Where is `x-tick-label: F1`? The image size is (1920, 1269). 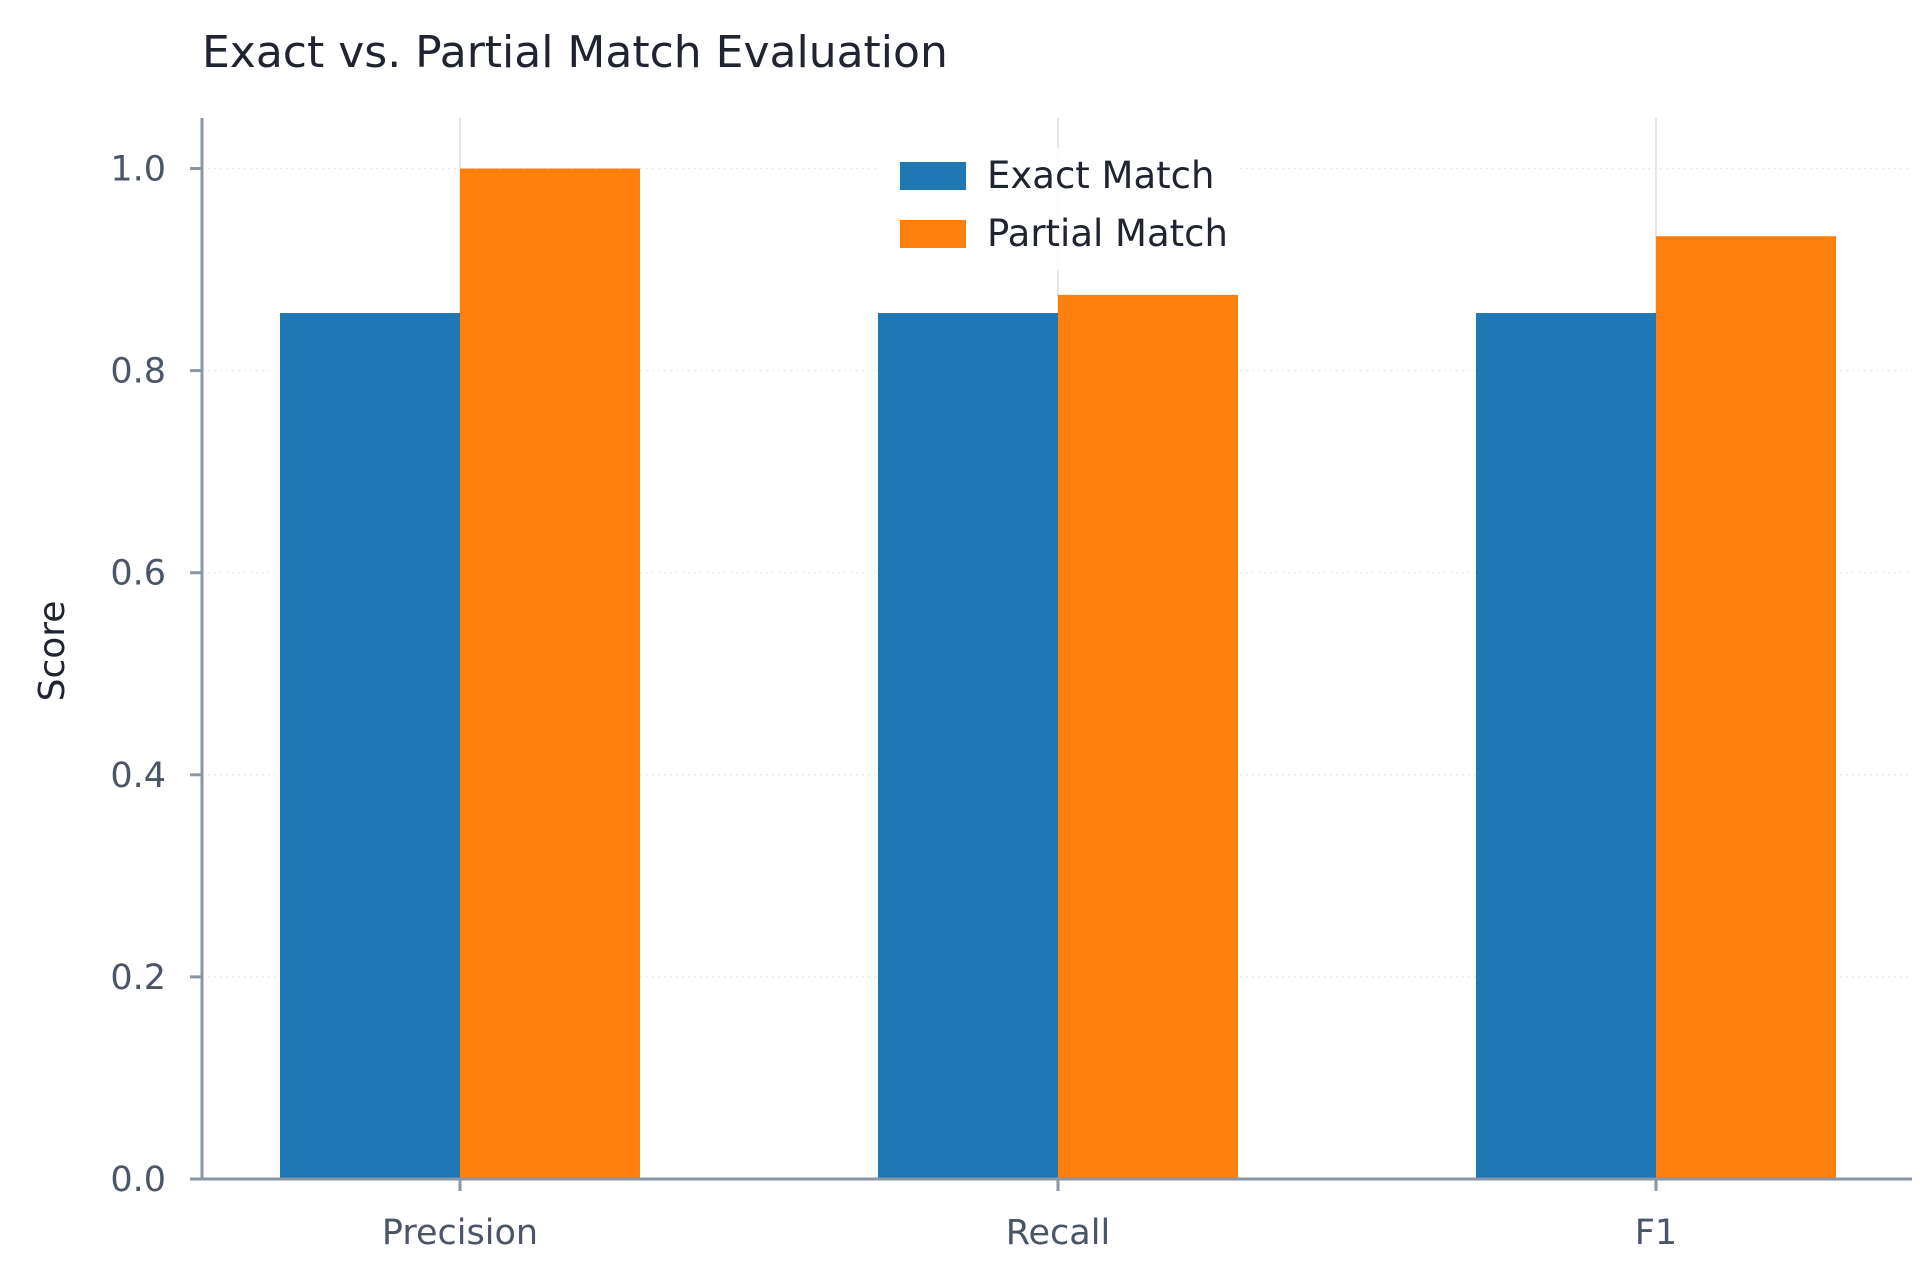
x-tick-label: F1 is located at coordinates (1656, 1233).